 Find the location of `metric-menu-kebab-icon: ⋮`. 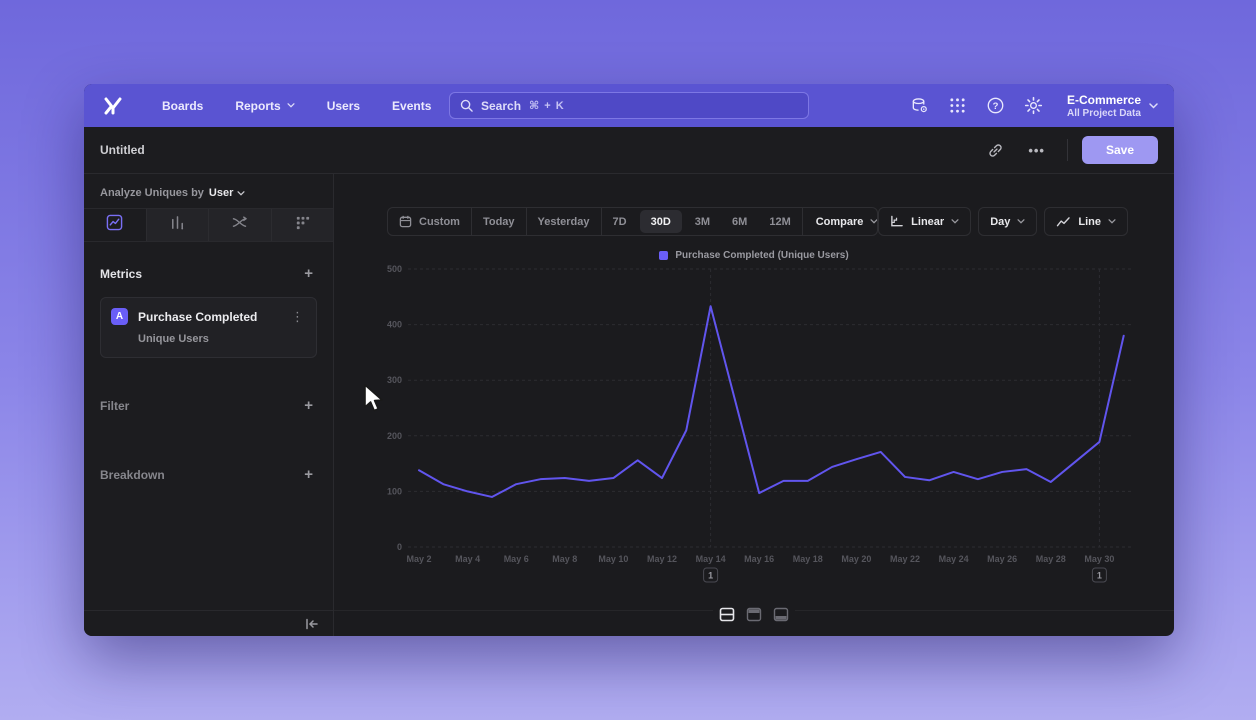

metric-menu-kebab-icon: ⋮ is located at coordinates (297, 316).